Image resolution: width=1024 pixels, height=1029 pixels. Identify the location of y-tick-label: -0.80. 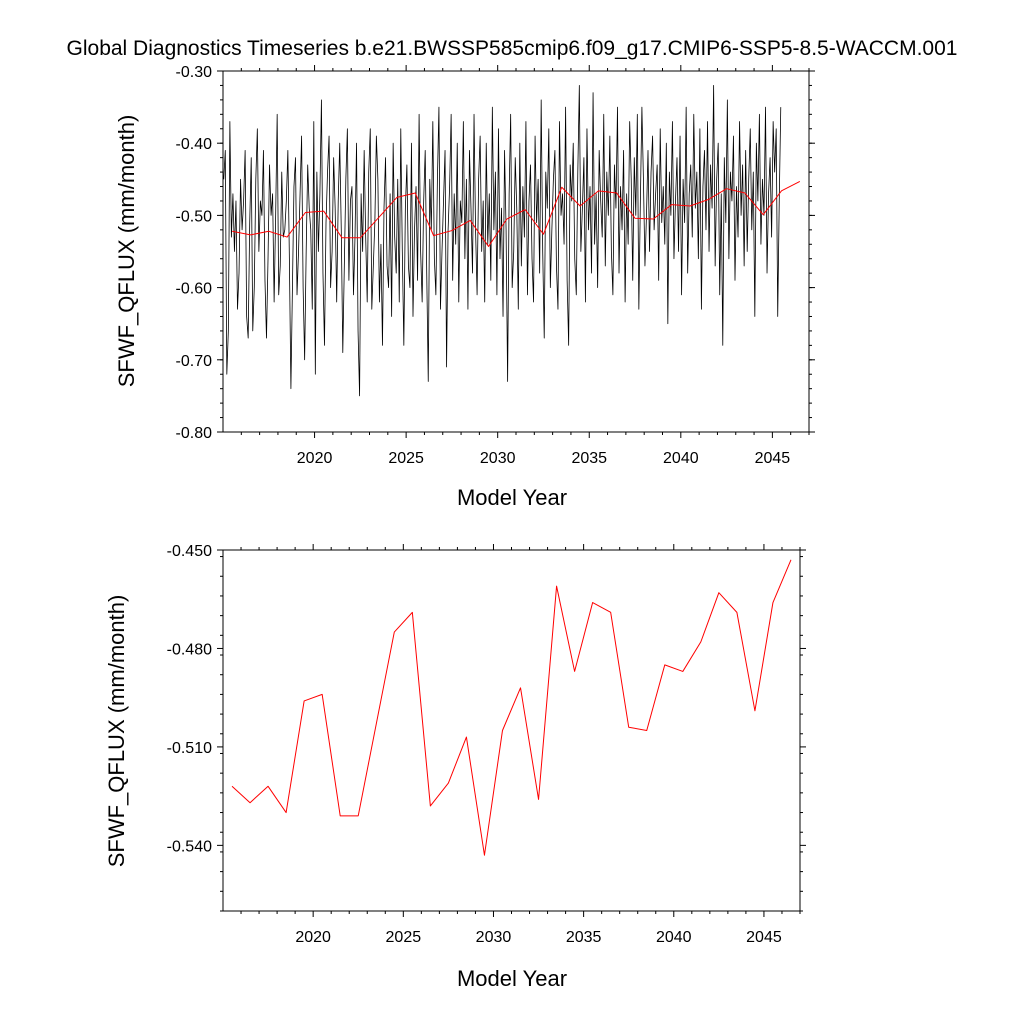
(194, 433).